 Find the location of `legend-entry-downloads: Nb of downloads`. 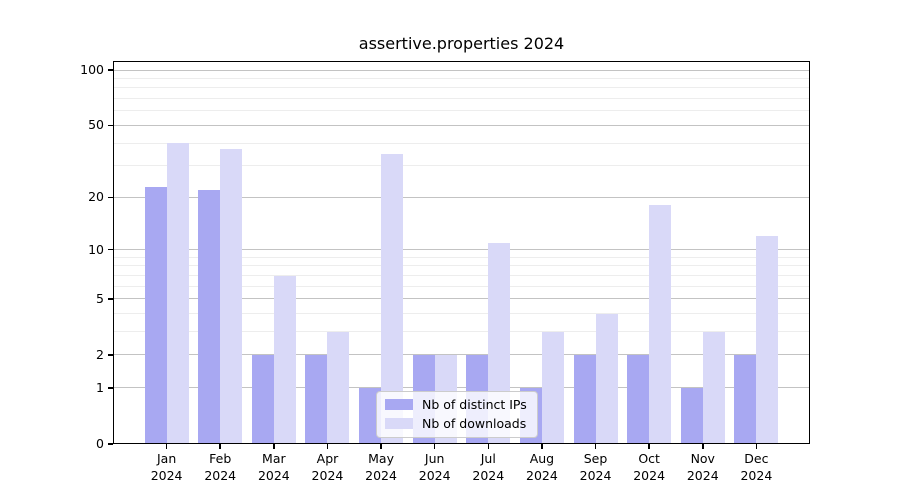

legend-entry-downloads: Nb of downloads is located at coordinates (456, 423).